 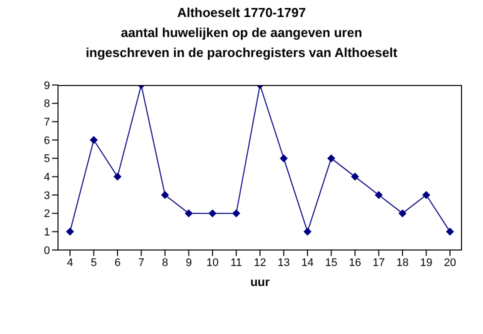 What do you see at coordinates (241, 33) in the screenshot?
I see `chart-title: Althoeselt 1770-1797 aantal huwelijken op de aangeven uren ingeschreven in de parochregisters van Althoeselt` at bounding box center [241, 33].